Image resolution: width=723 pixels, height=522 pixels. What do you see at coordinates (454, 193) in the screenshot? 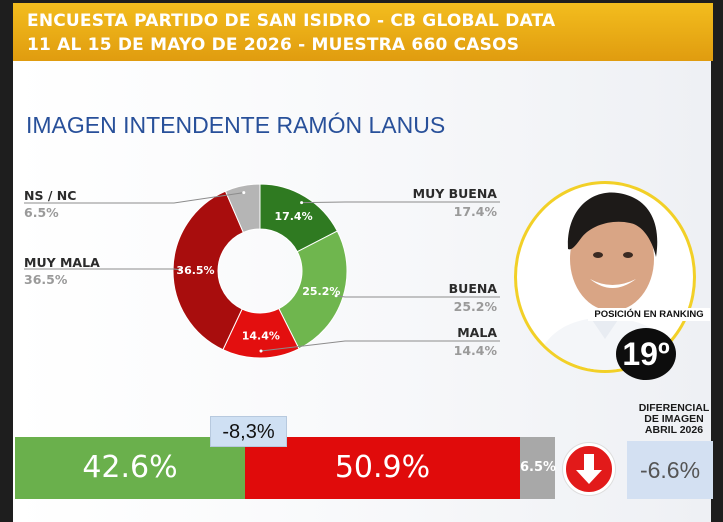
I see `legend-label-muy-buena: MUY BUENA` at bounding box center [454, 193].